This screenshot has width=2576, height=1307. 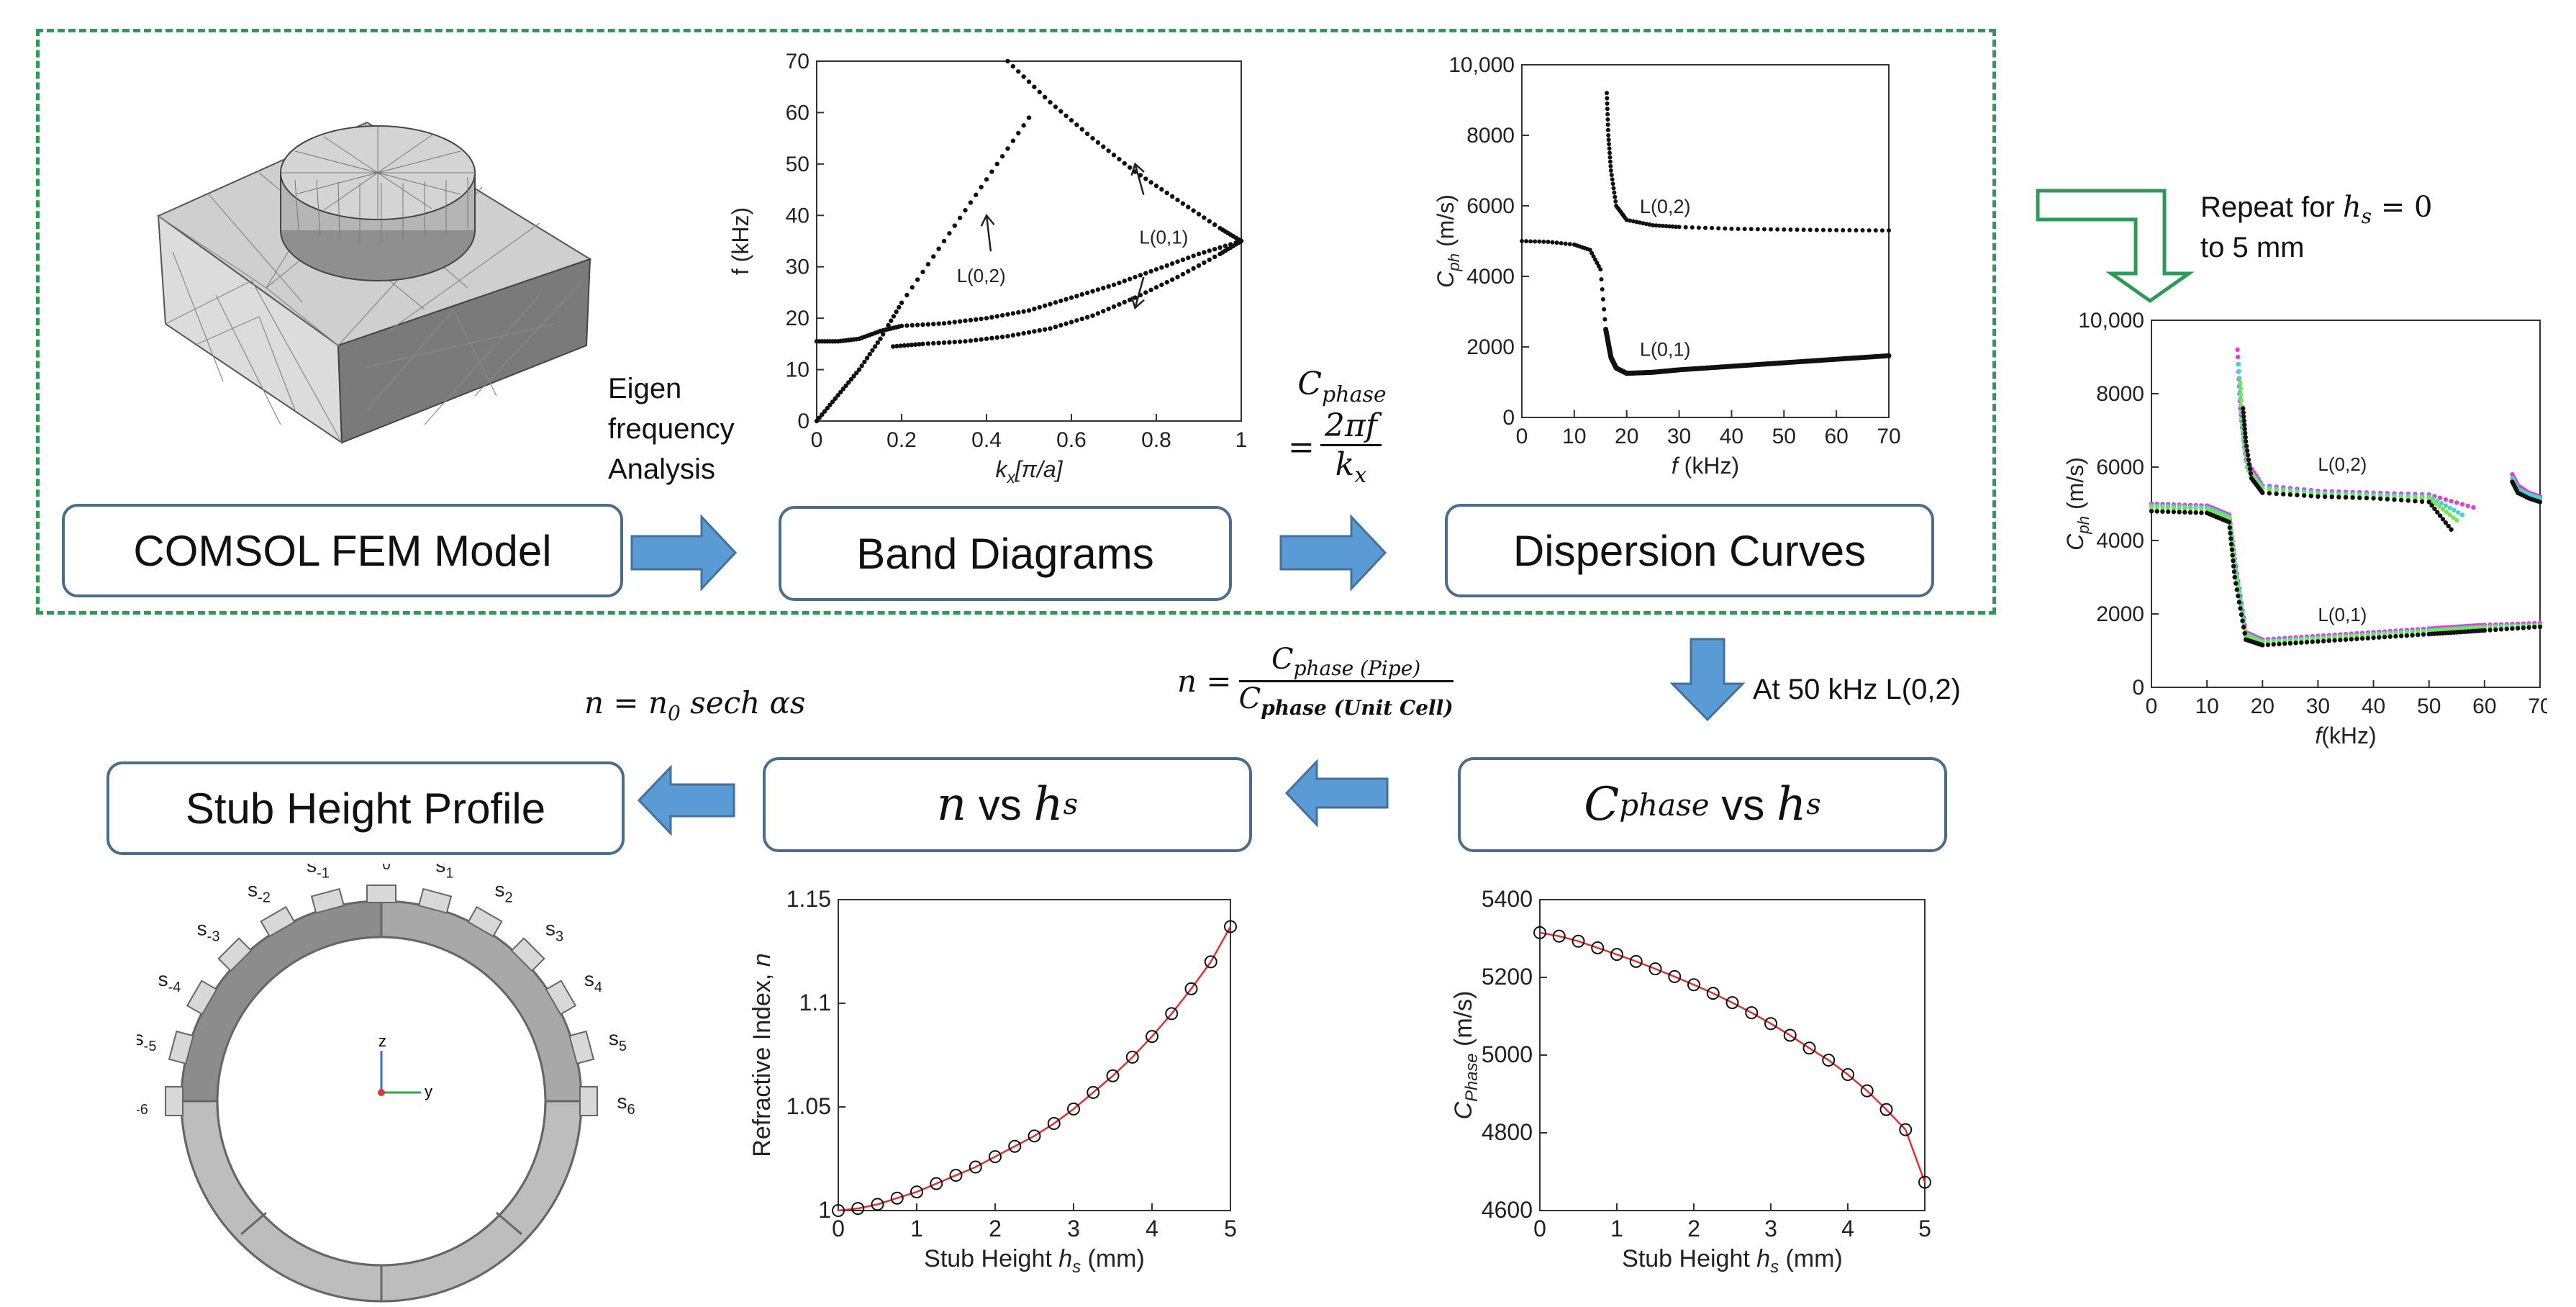 I want to click on band-diagrams-box: Band Diagrams, so click(x=1005, y=553).